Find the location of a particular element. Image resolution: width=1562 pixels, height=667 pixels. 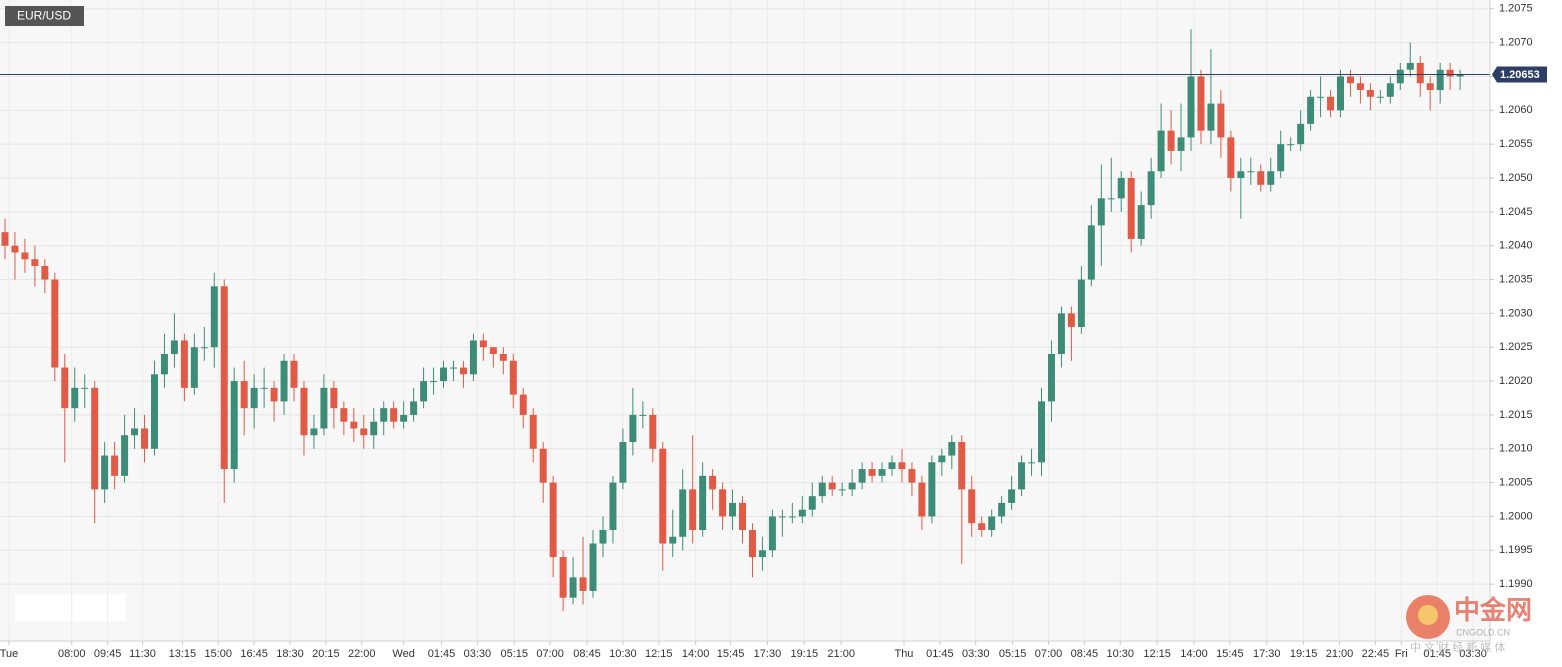

x-tick-label: 01:45 is located at coordinates (940, 654).